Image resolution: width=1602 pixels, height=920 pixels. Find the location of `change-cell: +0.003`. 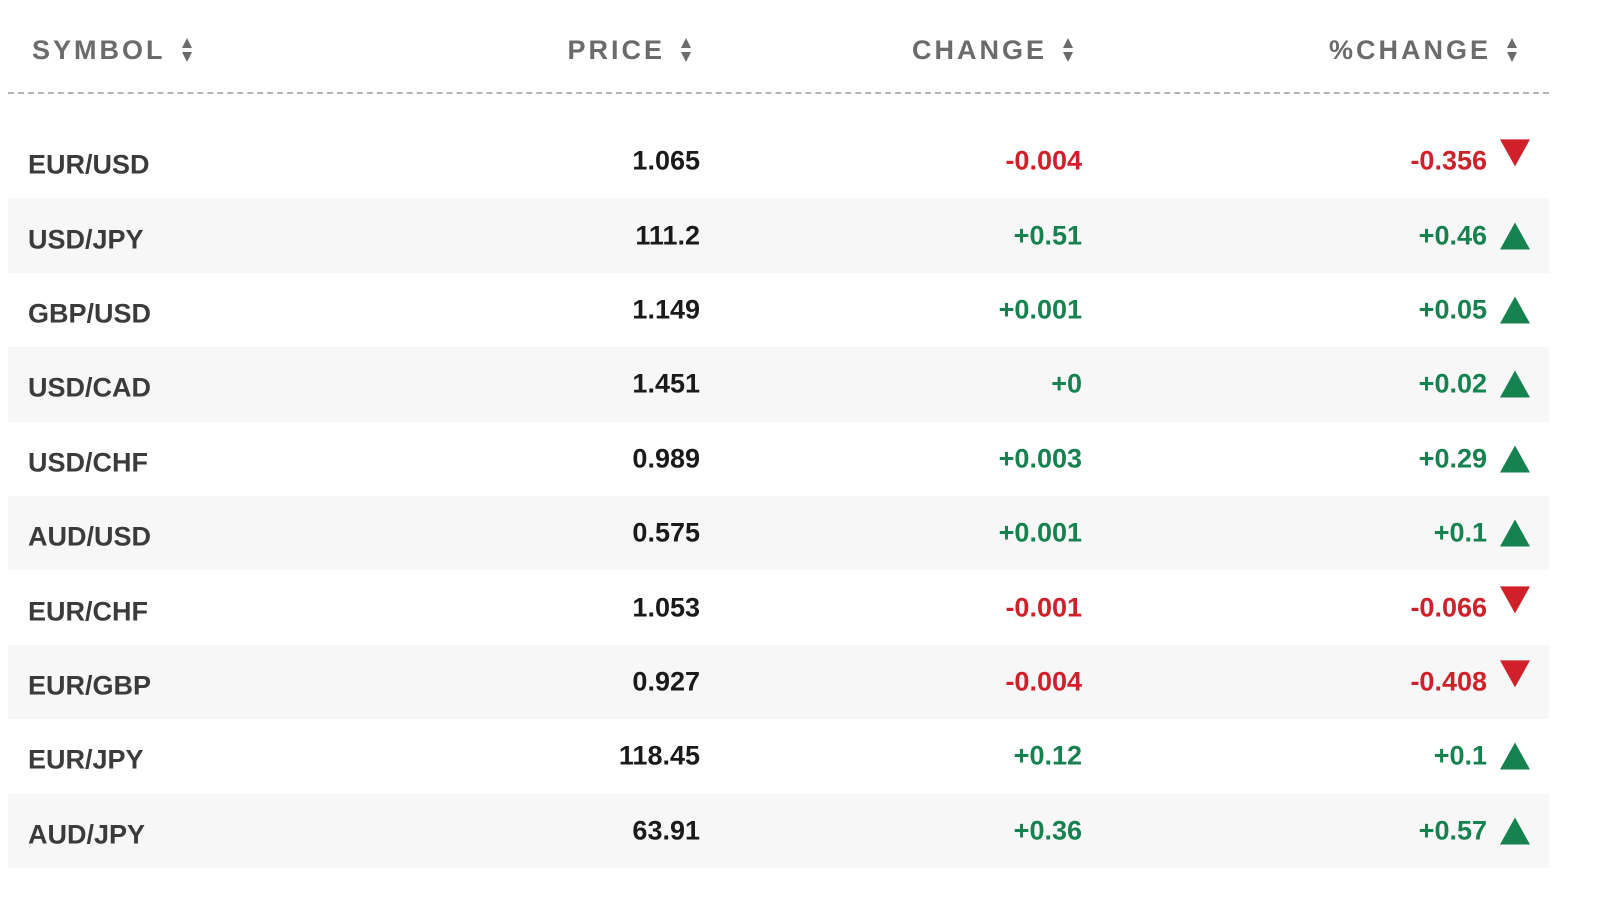

change-cell: +0.003 is located at coordinates (1040, 458).